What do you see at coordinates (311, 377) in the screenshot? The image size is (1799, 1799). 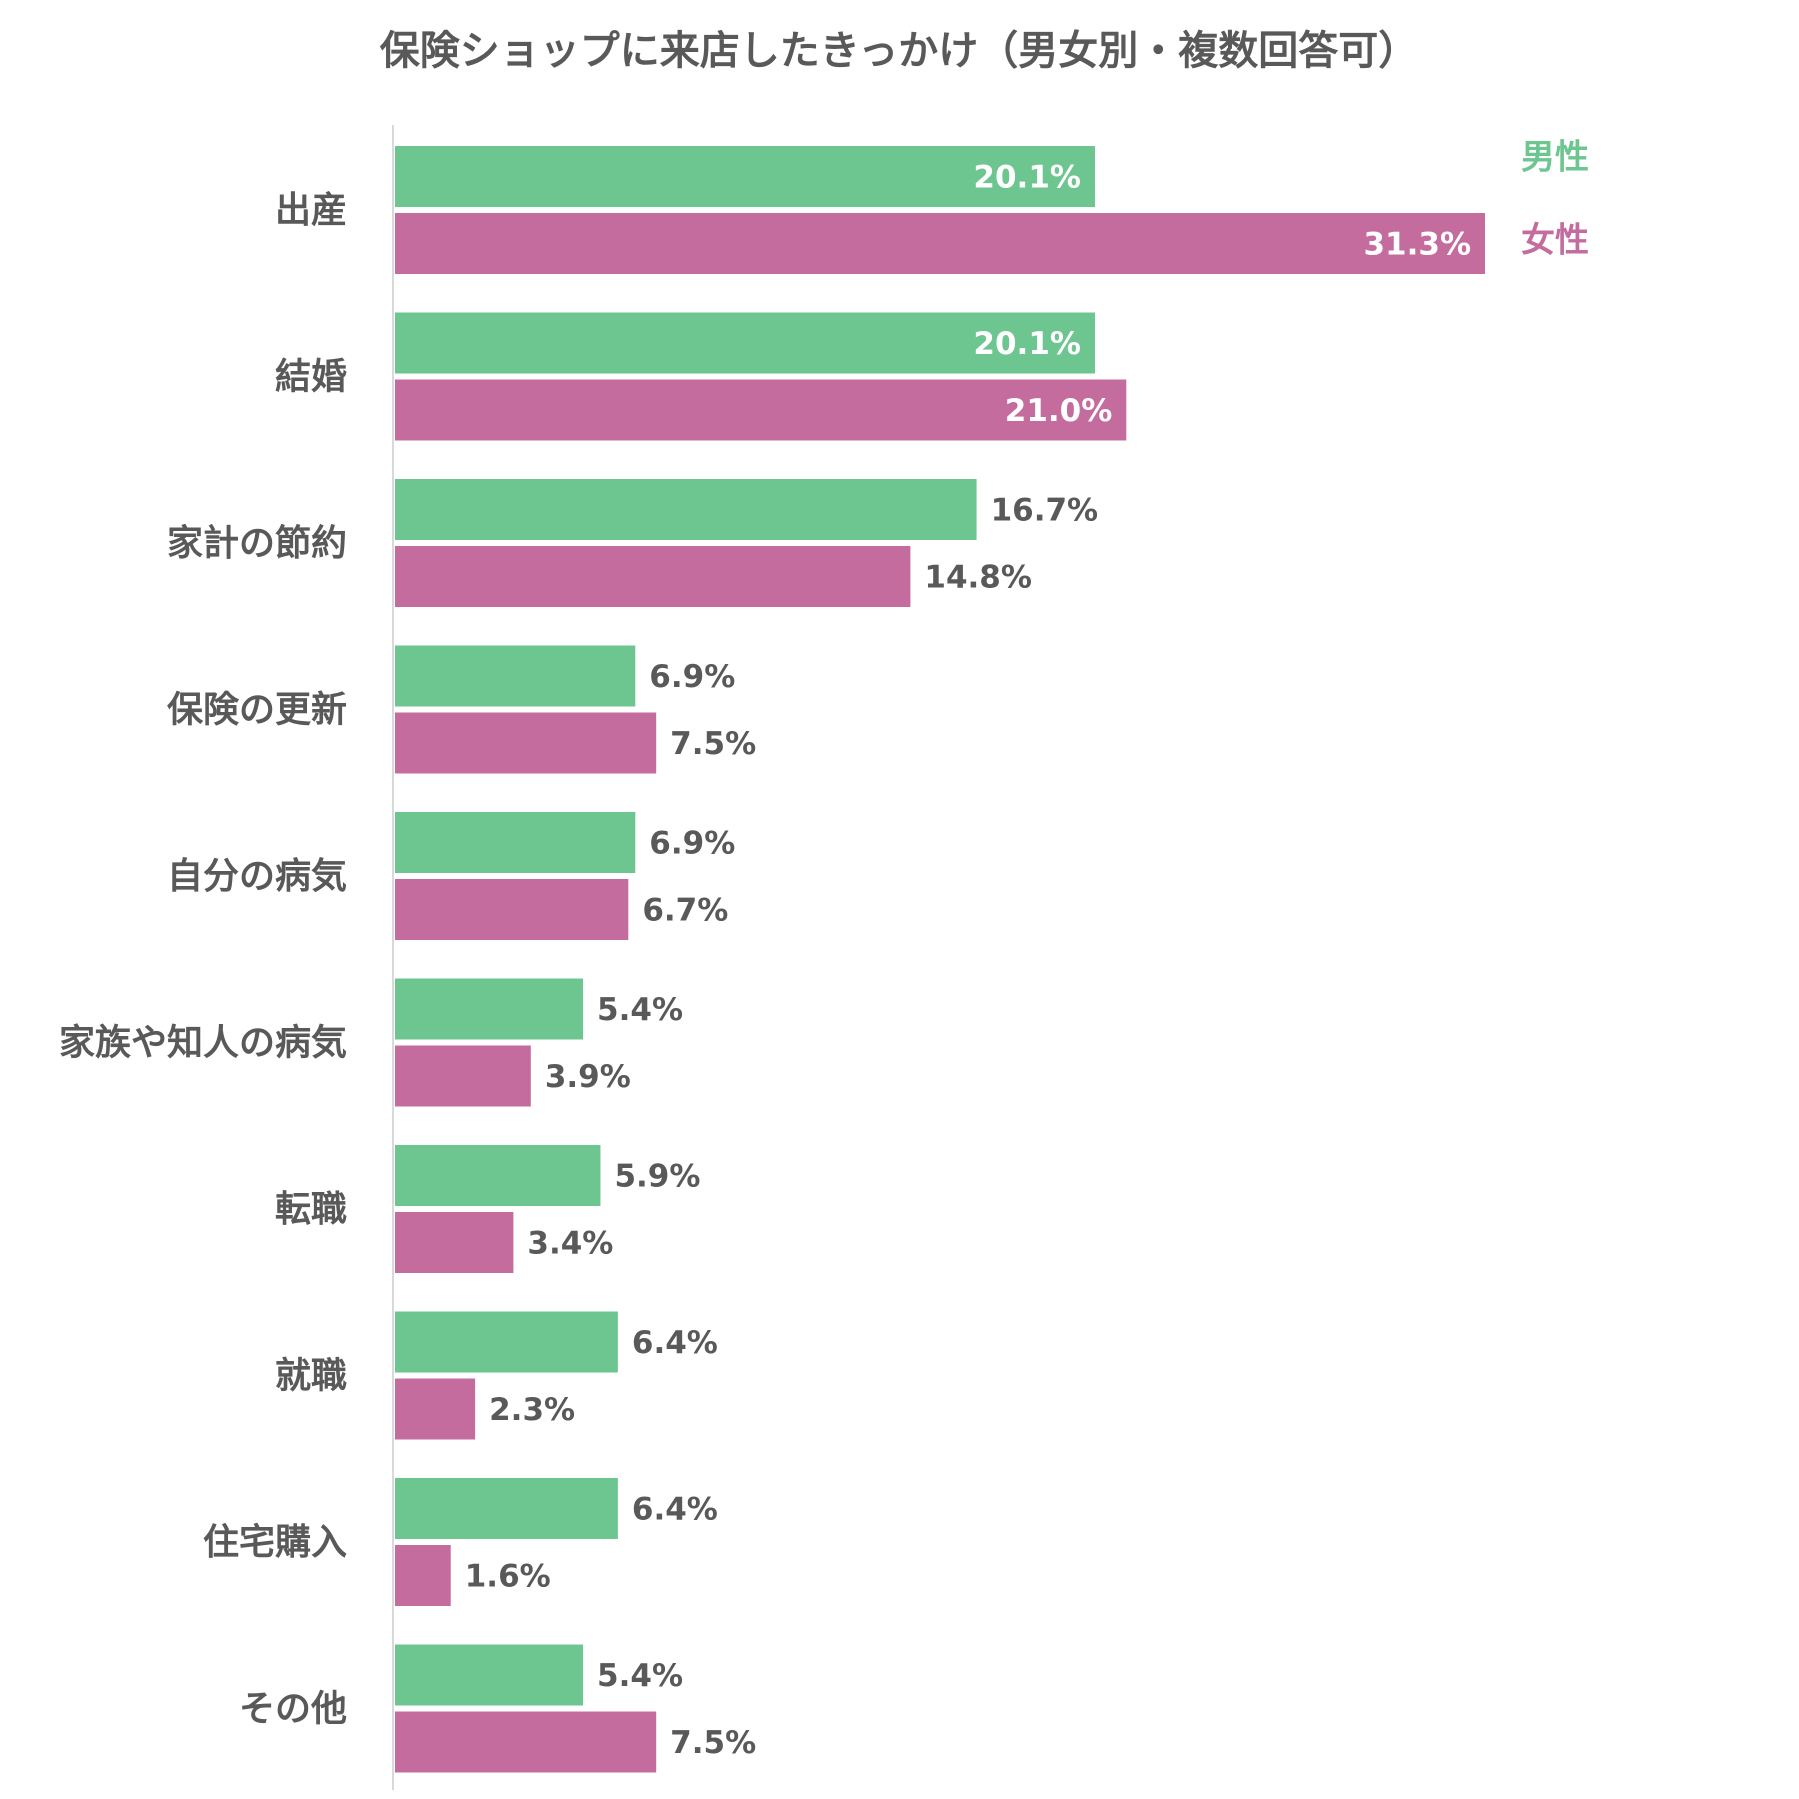 I see `category-label: 結婚` at bounding box center [311, 377].